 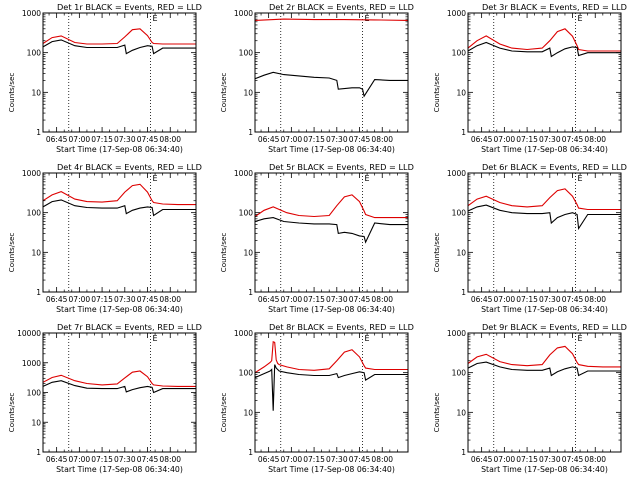 What do you see at coordinates (29, 333) in the screenshot?
I see `y-tick-label: 10000` at bounding box center [29, 333].